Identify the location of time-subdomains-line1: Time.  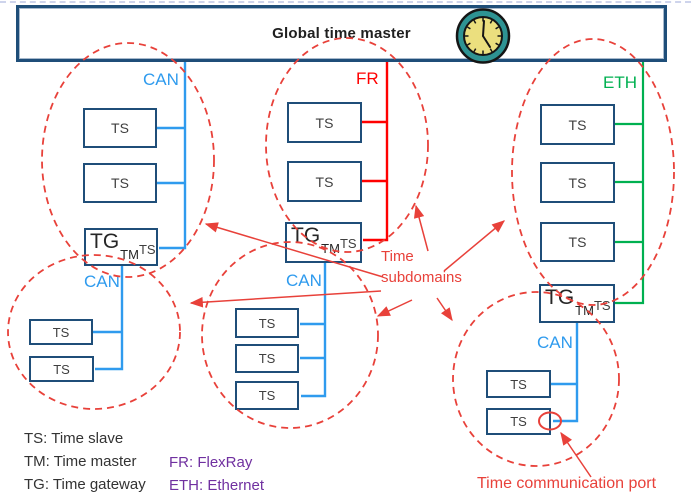
(397, 256).